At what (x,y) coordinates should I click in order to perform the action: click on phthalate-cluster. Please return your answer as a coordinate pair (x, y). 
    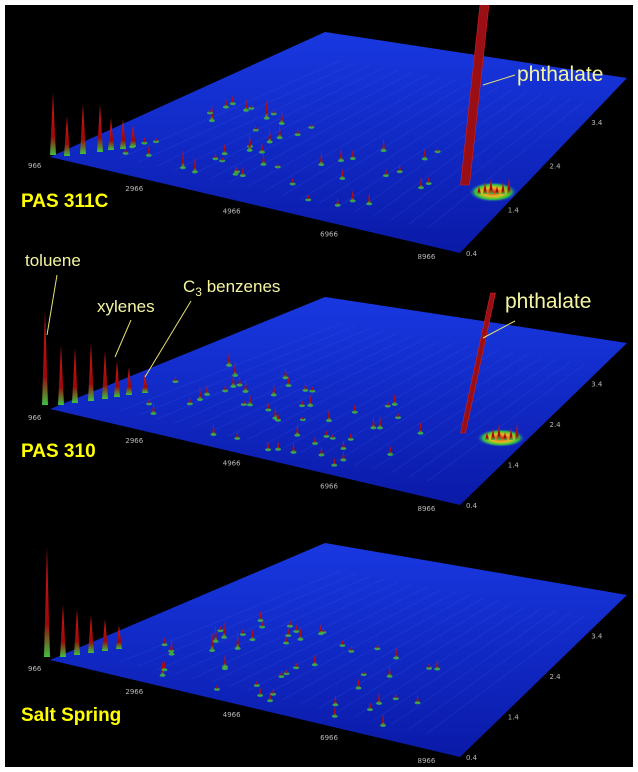
    Looking at the image, I should click on (493, 192).